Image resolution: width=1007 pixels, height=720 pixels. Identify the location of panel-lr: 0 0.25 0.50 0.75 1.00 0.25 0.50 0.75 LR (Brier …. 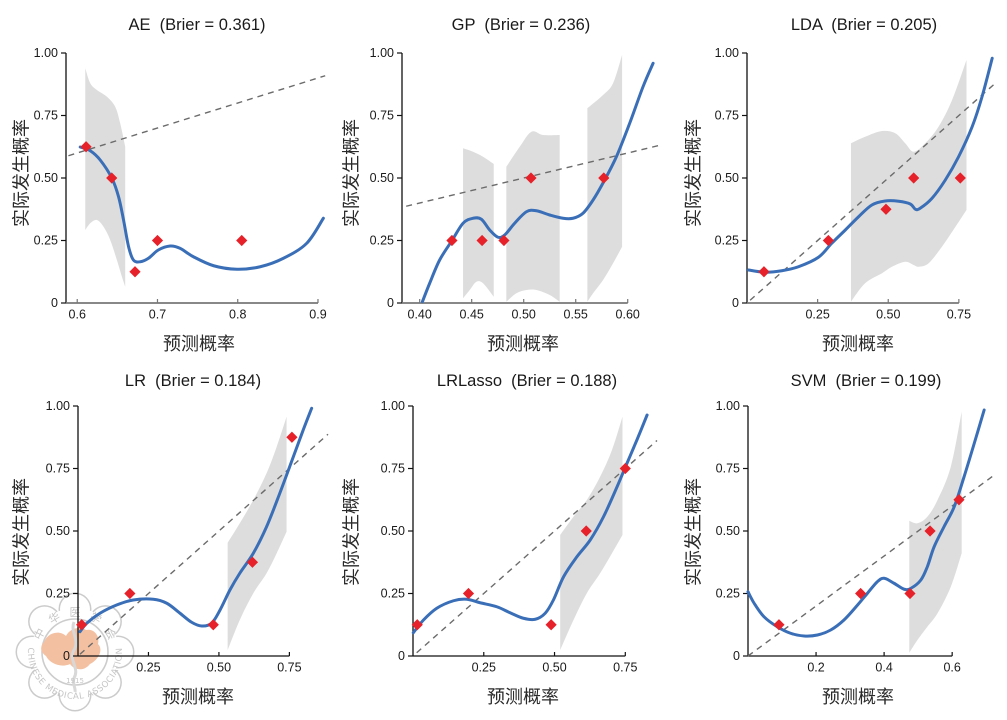
(170, 540).